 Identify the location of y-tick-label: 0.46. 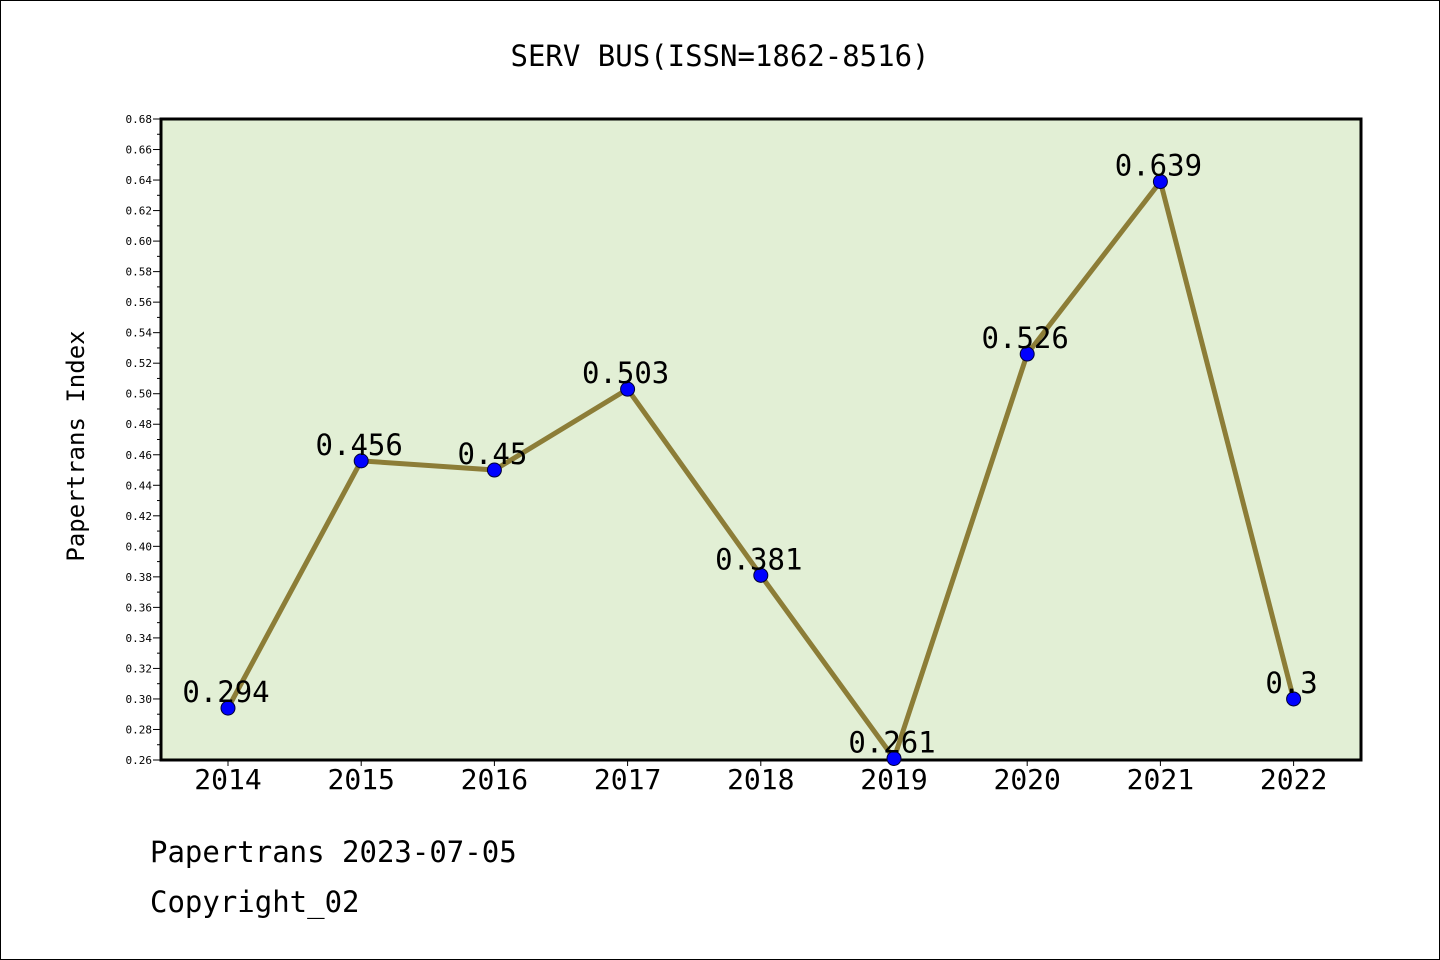
(139, 455).